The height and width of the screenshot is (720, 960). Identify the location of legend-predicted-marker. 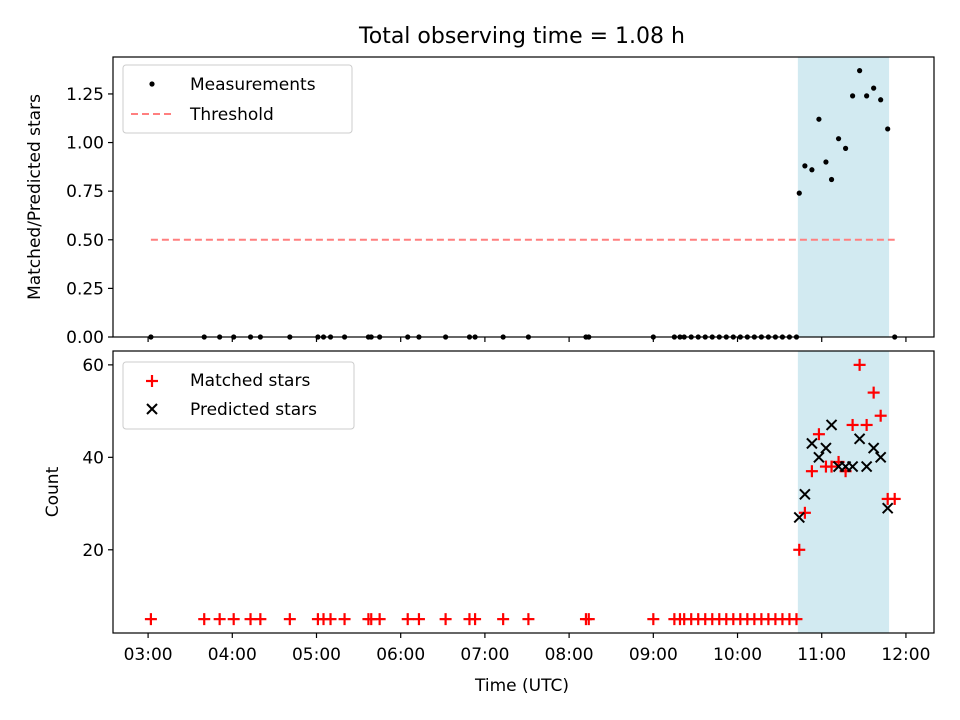
(152, 409).